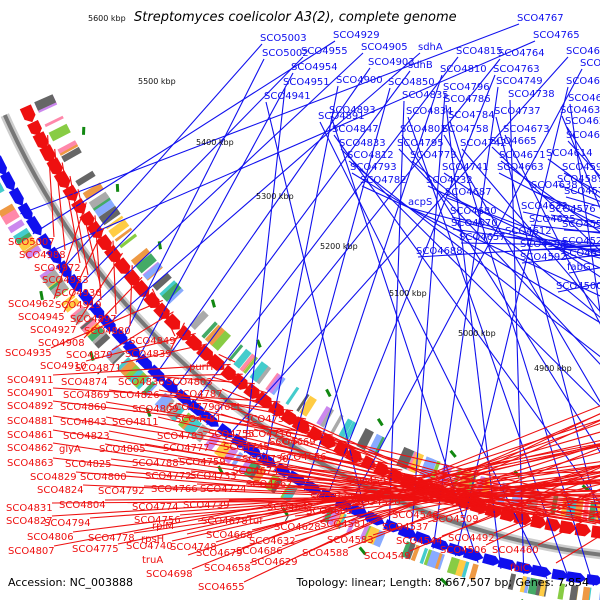 This screenshot has width=600, height=600. I want to click on minus-gene-label: SCO4827, so click(29, 521).